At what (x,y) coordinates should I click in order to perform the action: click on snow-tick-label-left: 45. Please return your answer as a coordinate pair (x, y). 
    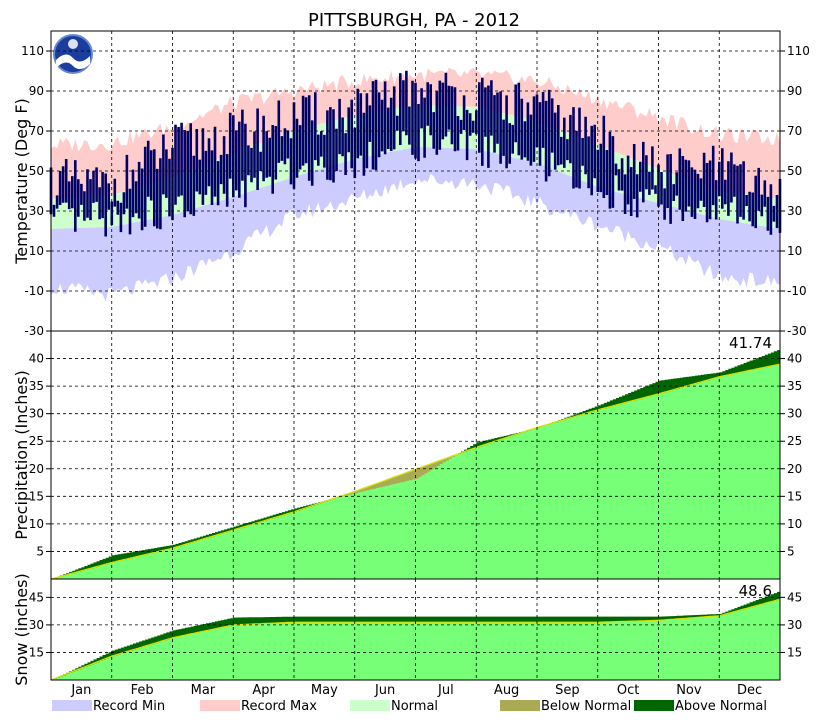
    Looking at the image, I should click on (36, 597).